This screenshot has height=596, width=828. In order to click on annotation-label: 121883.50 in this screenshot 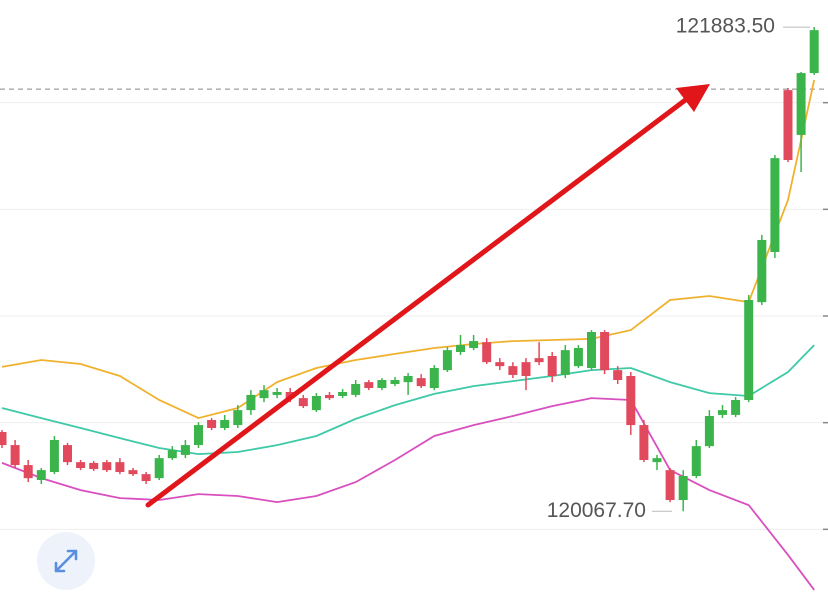, I will do `click(725, 26)`.